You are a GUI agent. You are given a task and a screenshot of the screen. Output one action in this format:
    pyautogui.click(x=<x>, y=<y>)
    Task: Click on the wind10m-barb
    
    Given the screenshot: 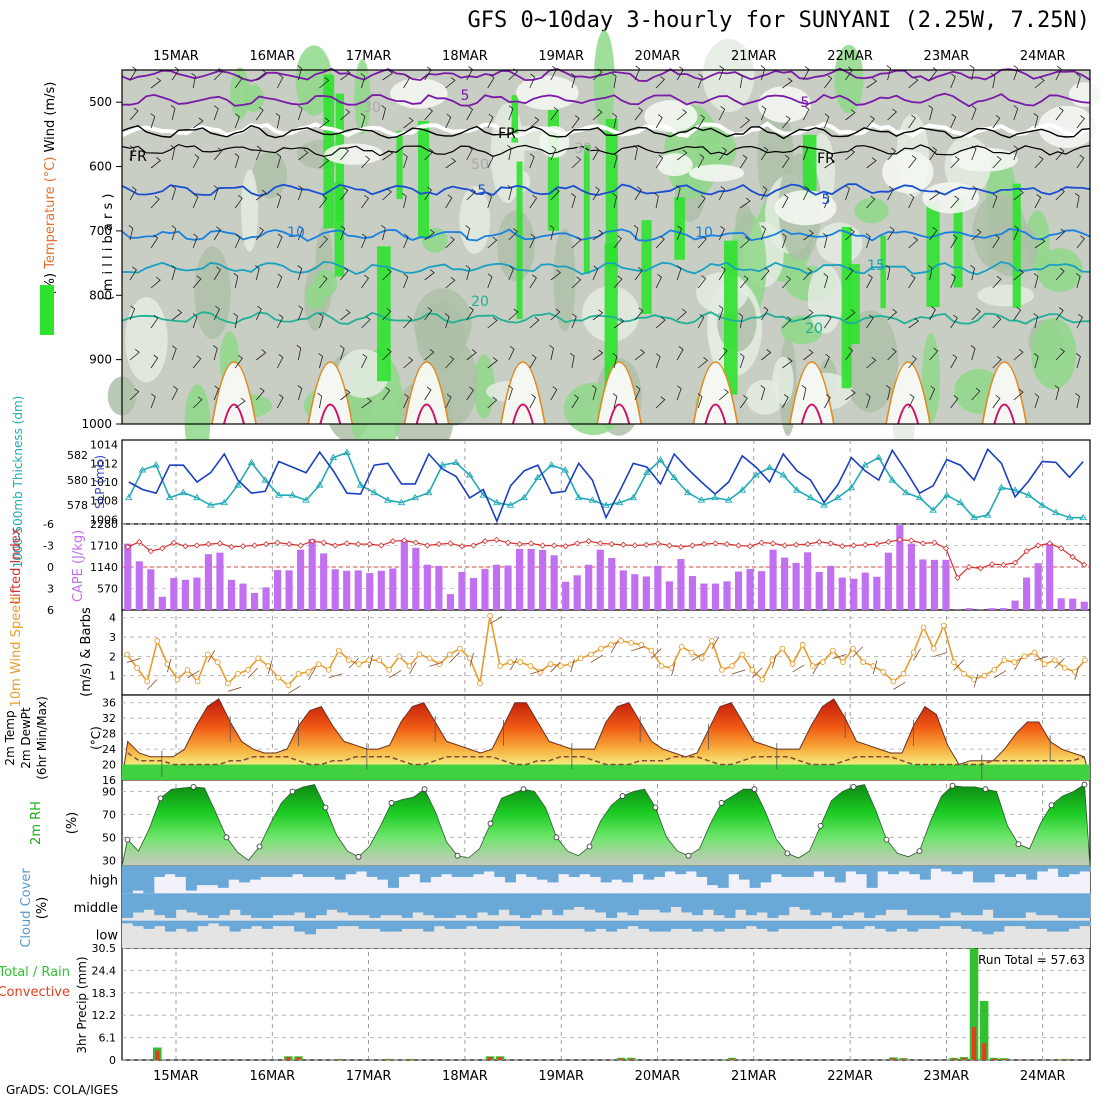 What is the action you would take?
    pyautogui.click(x=193, y=674)
    